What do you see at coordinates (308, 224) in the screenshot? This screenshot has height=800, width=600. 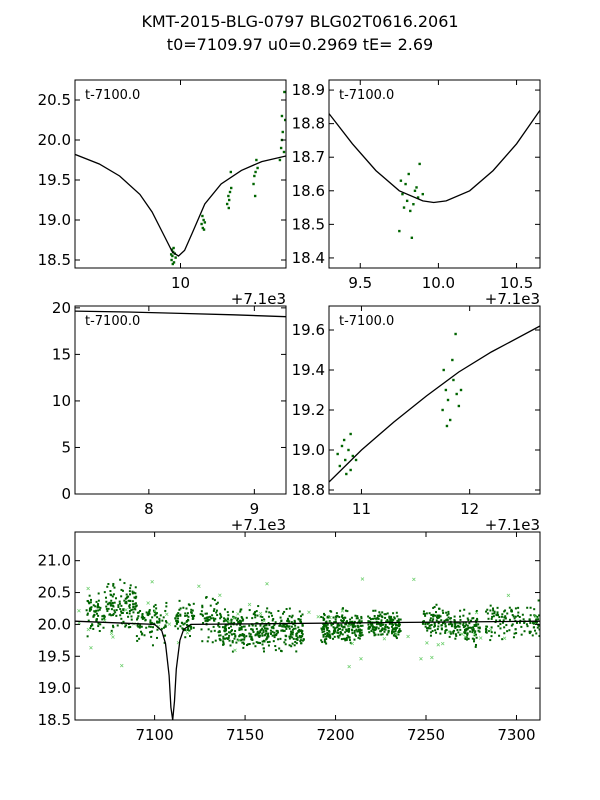 I see `y-tick-label: 18.5` at bounding box center [308, 224].